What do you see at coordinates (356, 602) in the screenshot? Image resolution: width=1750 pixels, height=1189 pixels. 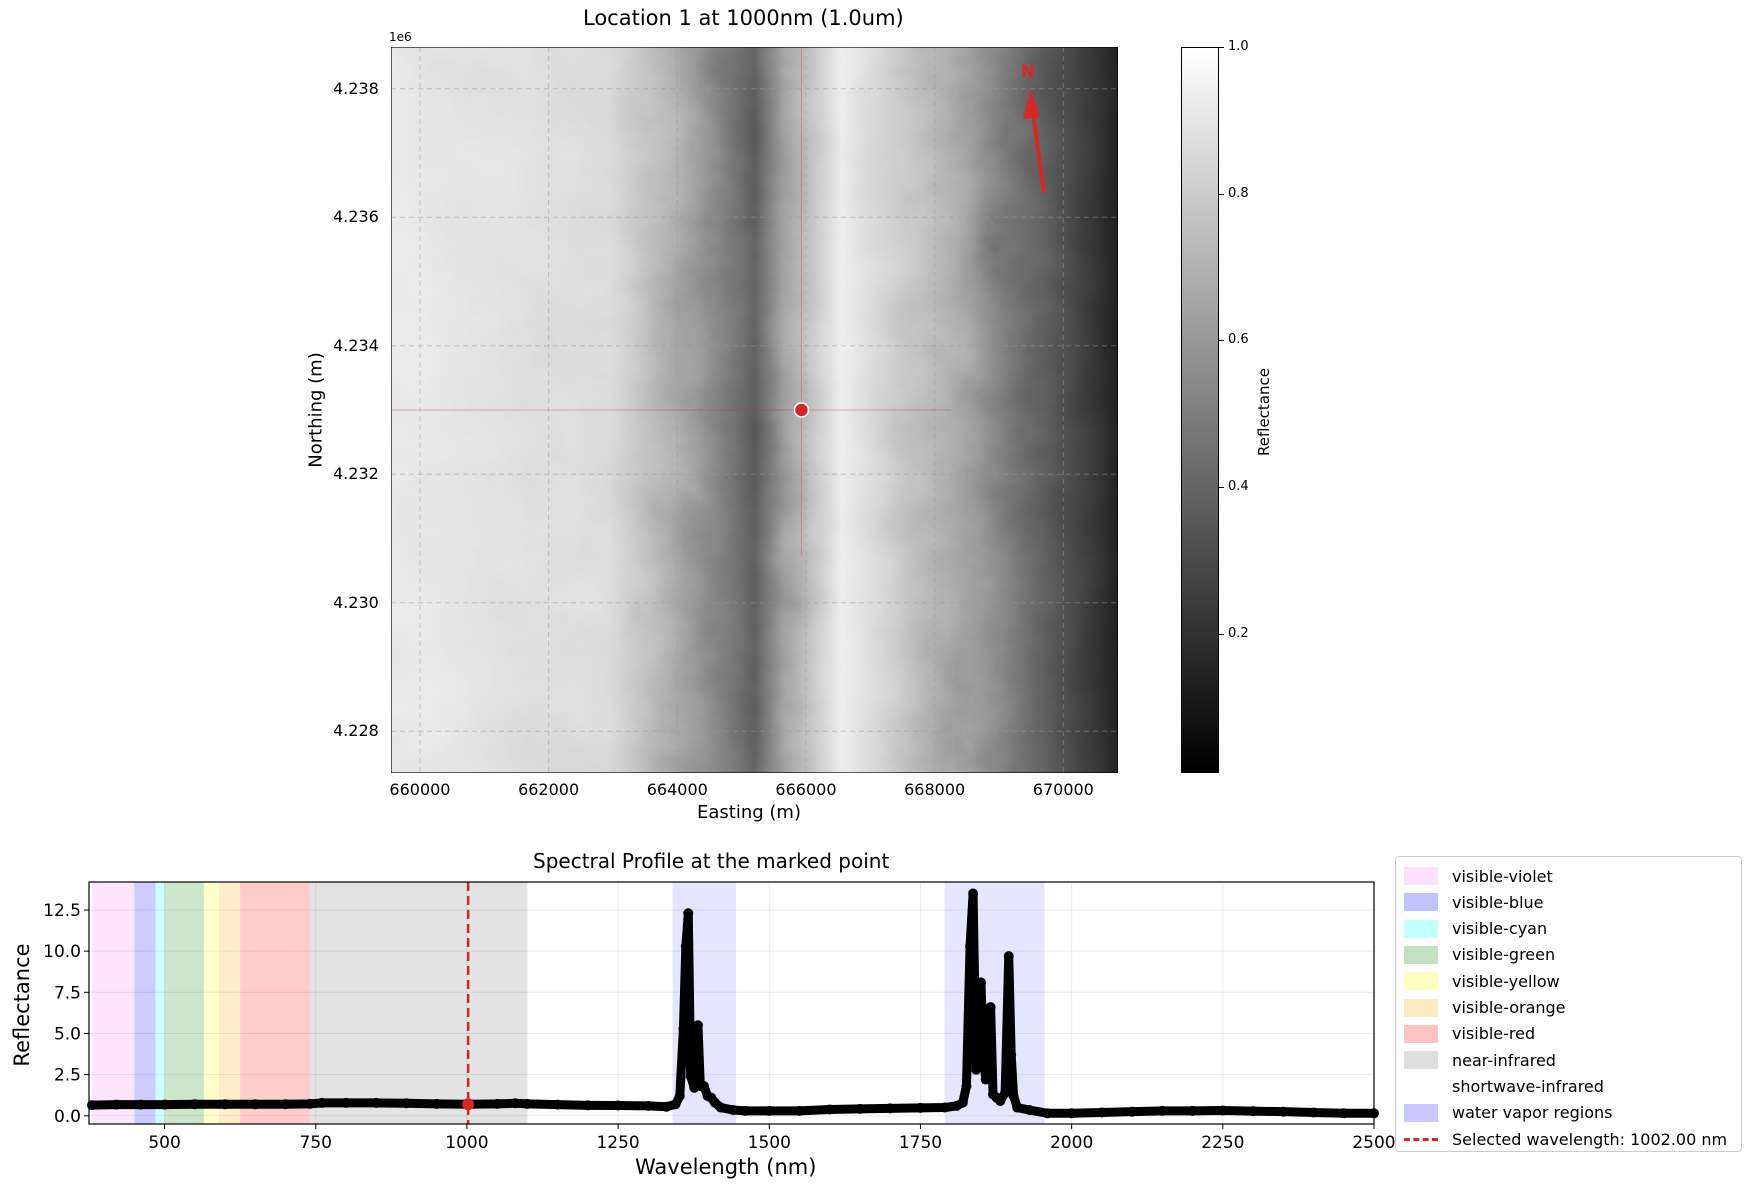 I see `map-ytick: 4.230` at bounding box center [356, 602].